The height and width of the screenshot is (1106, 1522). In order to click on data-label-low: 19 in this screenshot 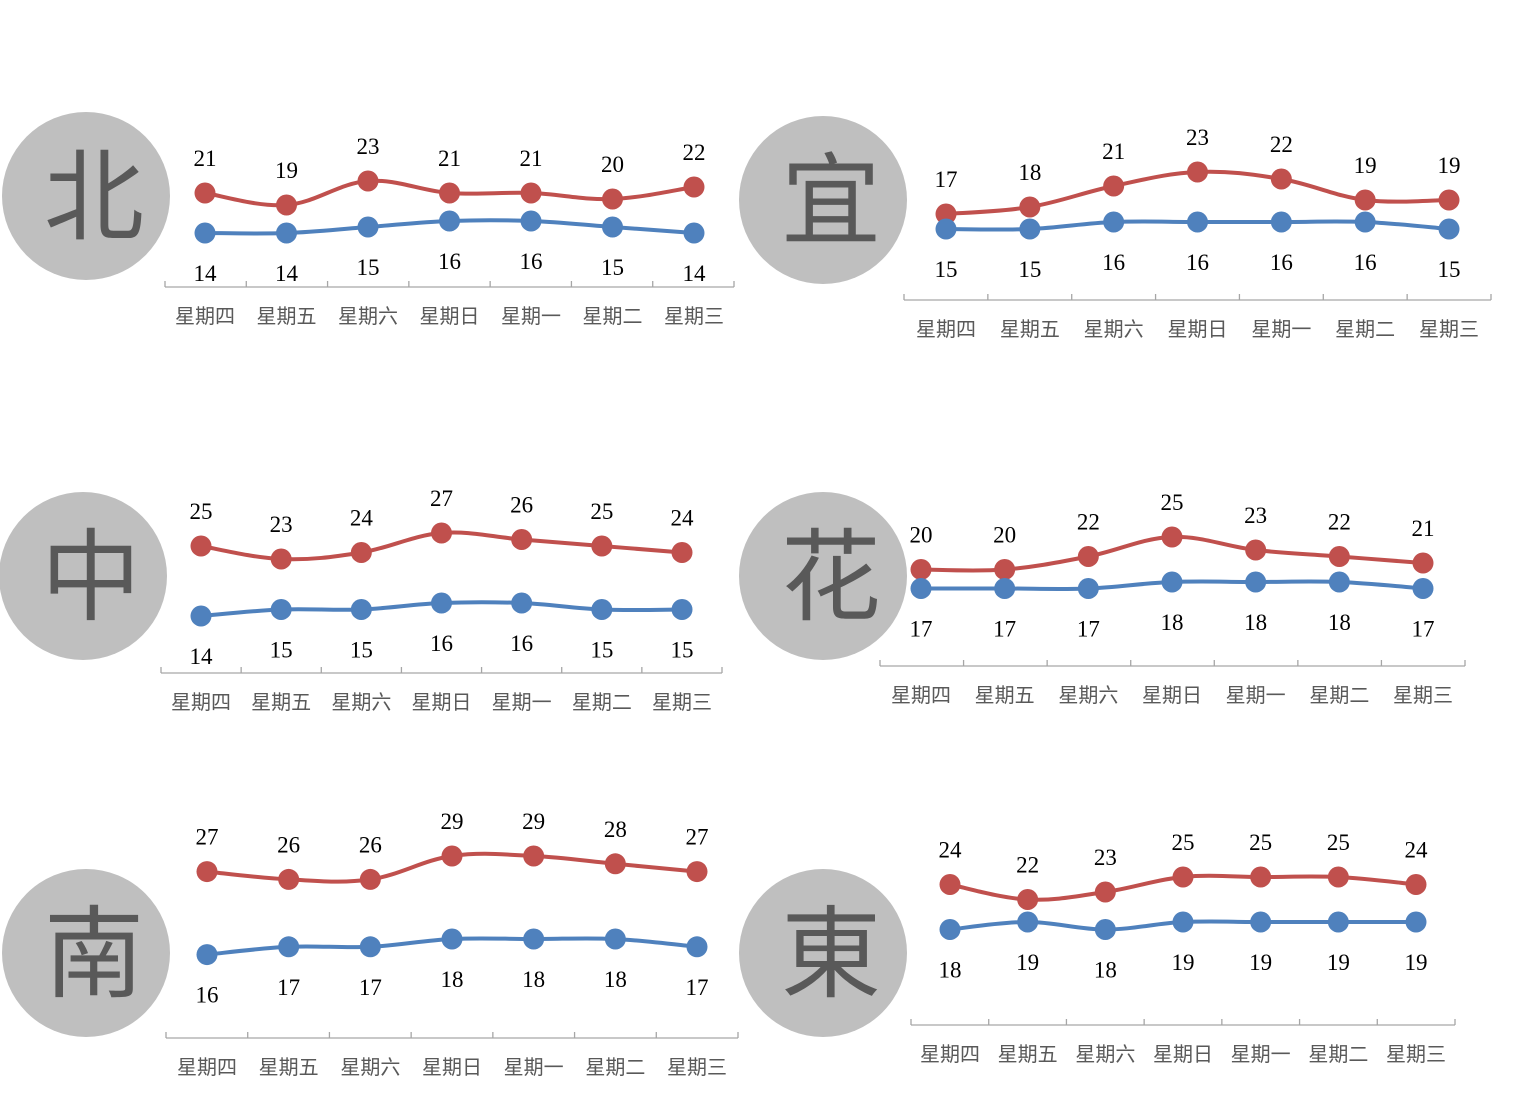, I will do `click(1338, 962)`.